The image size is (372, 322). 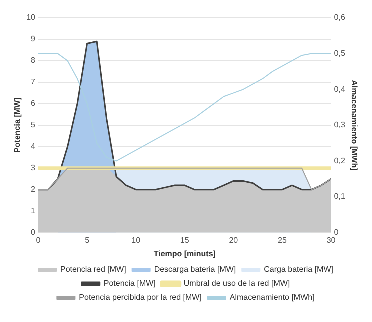 I want to click on y-tick-label: 1, so click(x=33, y=211).